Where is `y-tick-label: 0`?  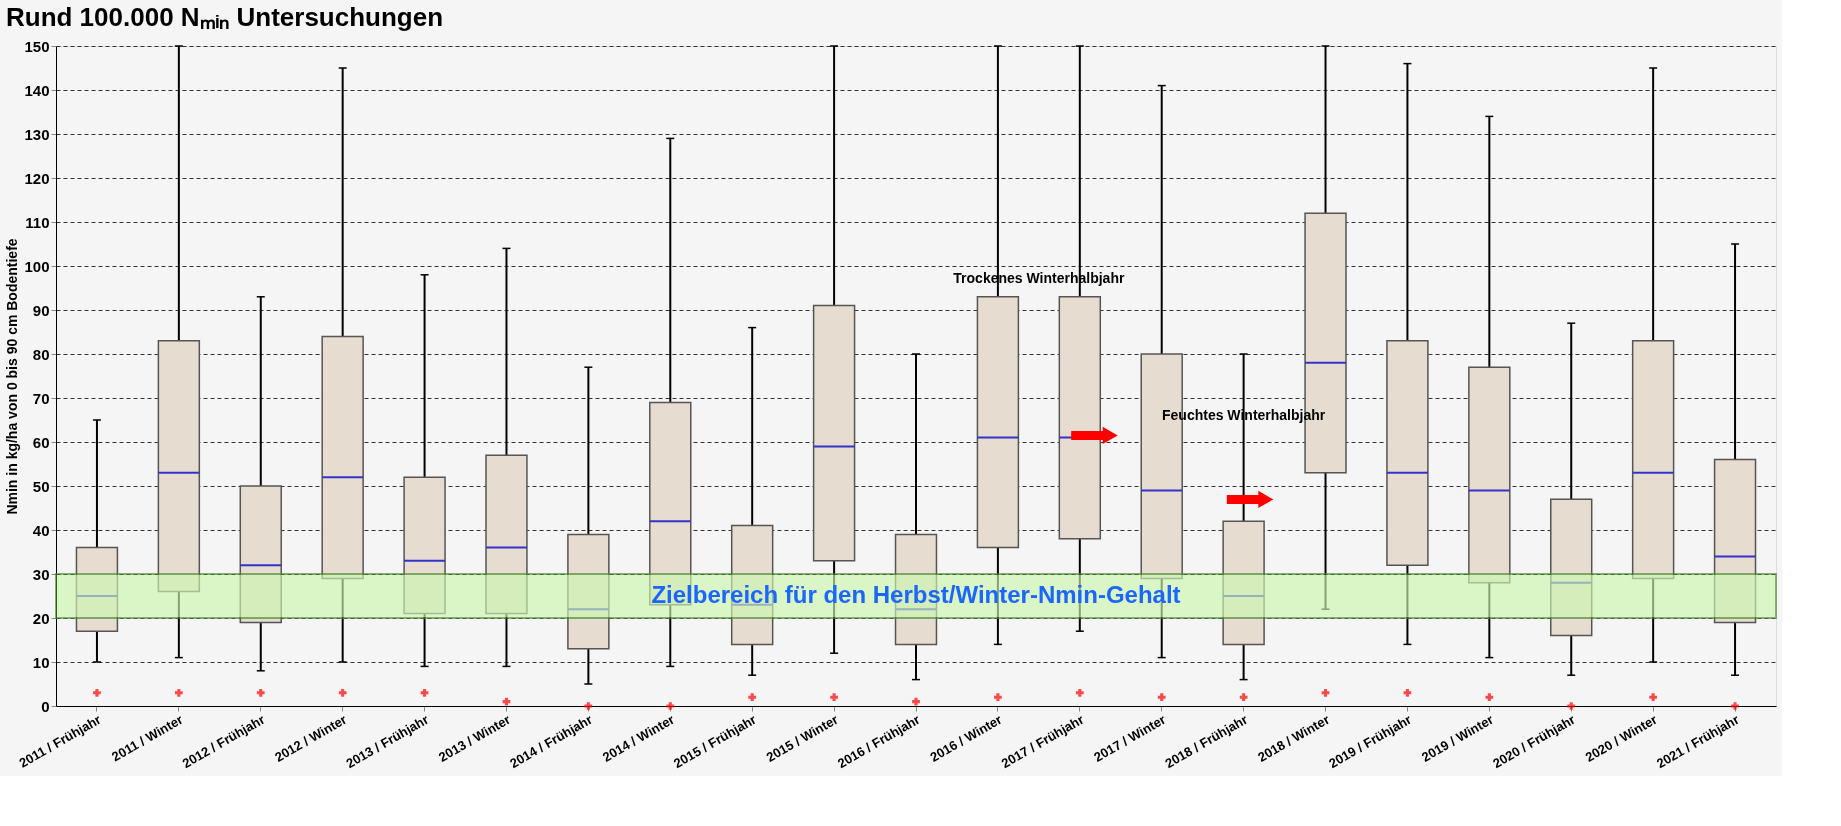
y-tick-label: 0 is located at coordinates (45, 706).